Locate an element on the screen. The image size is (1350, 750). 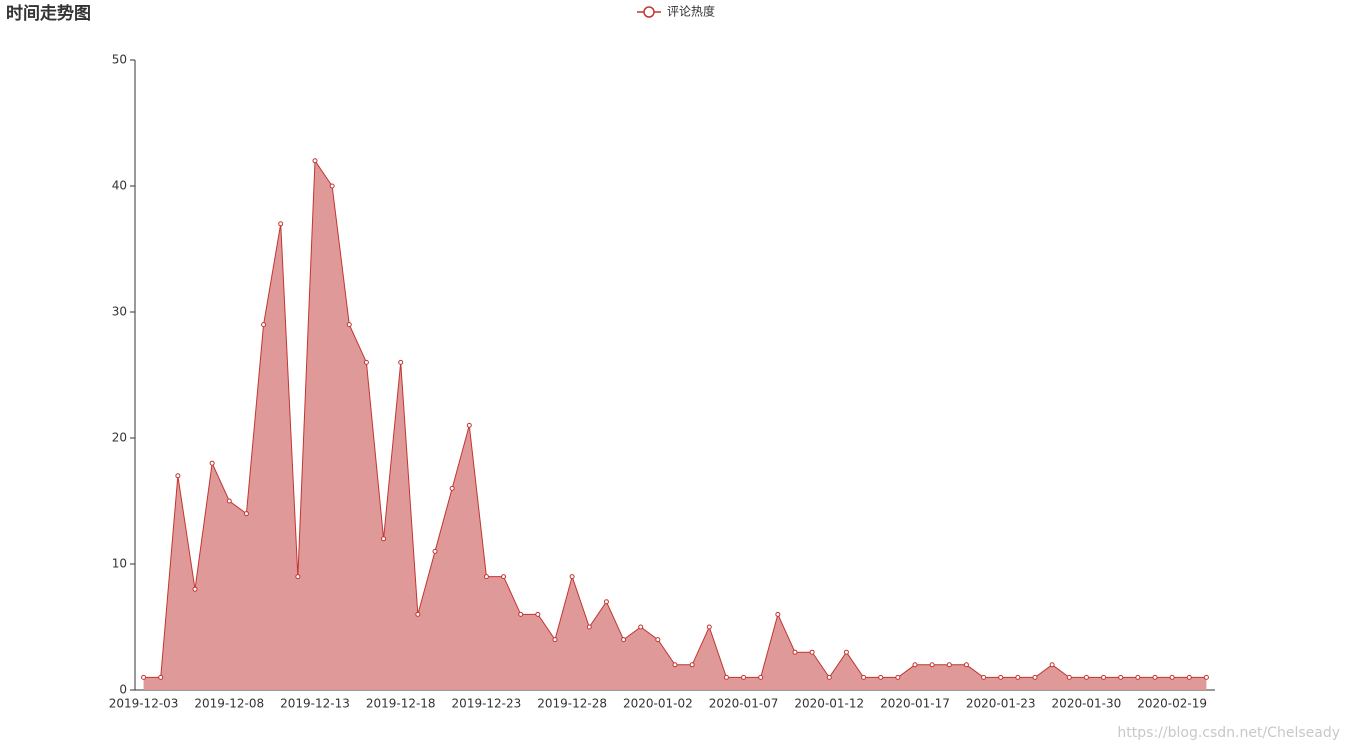
x-tick-label: 2019-12-23 is located at coordinates (487, 704).